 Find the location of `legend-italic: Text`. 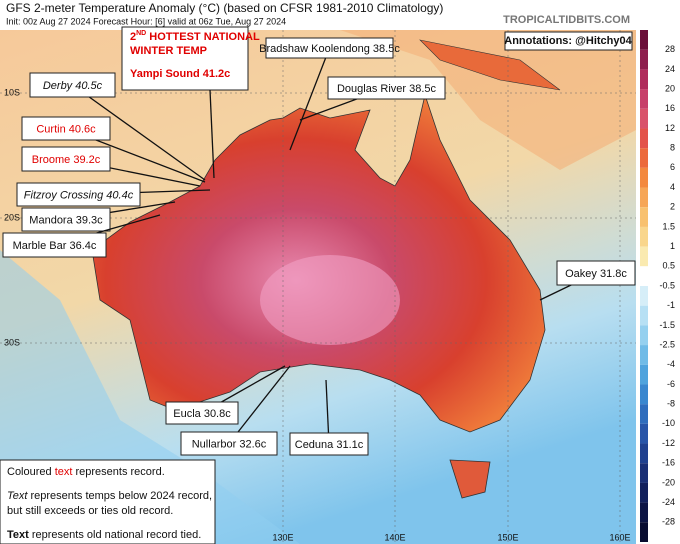

legend-italic: Text is located at coordinates (17, 496).